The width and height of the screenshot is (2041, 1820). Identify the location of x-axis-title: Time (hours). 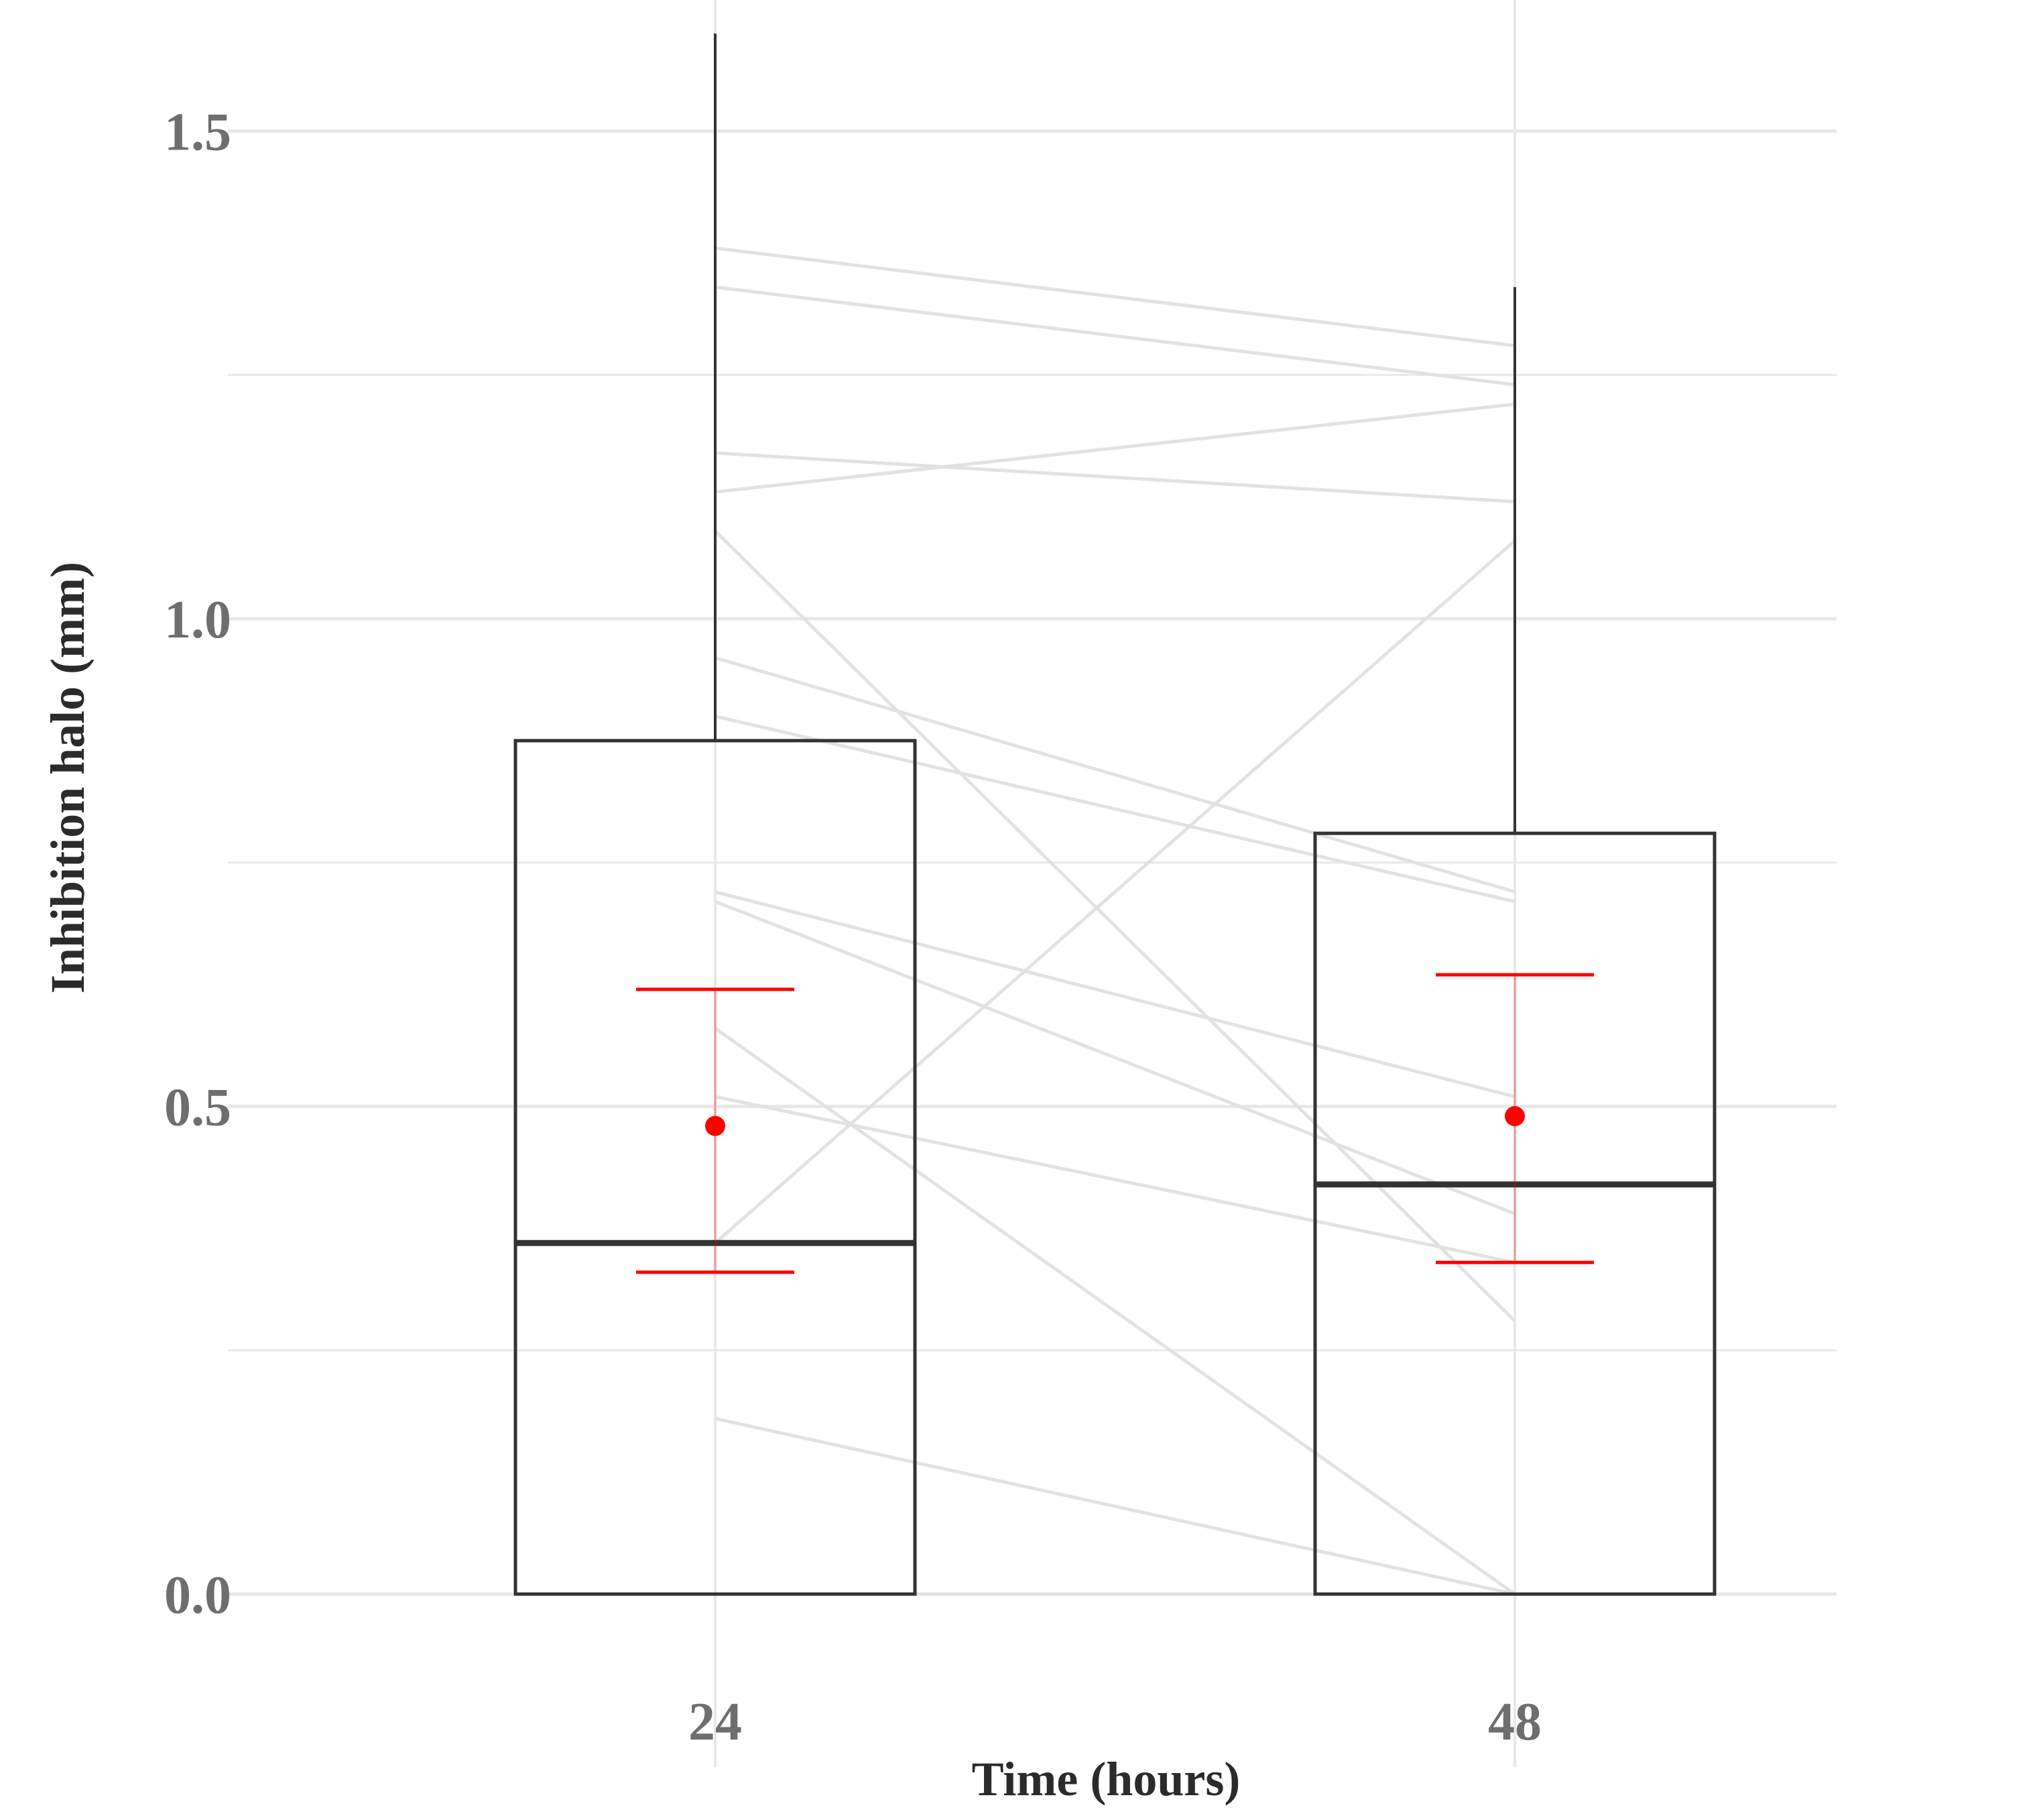
(1106, 1779).